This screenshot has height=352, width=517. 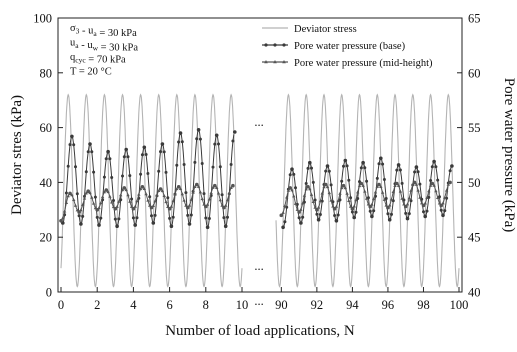 What do you see at coordinates (242, 305) in the screenshot?
I see `x-tick-label: 10` at bounding box center [242, 305].